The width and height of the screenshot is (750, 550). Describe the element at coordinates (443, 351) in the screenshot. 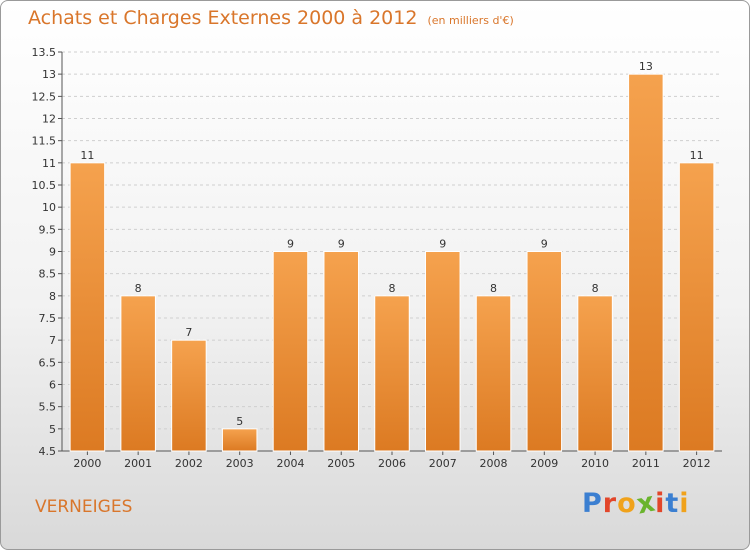

I see `bar-2007` at that location.